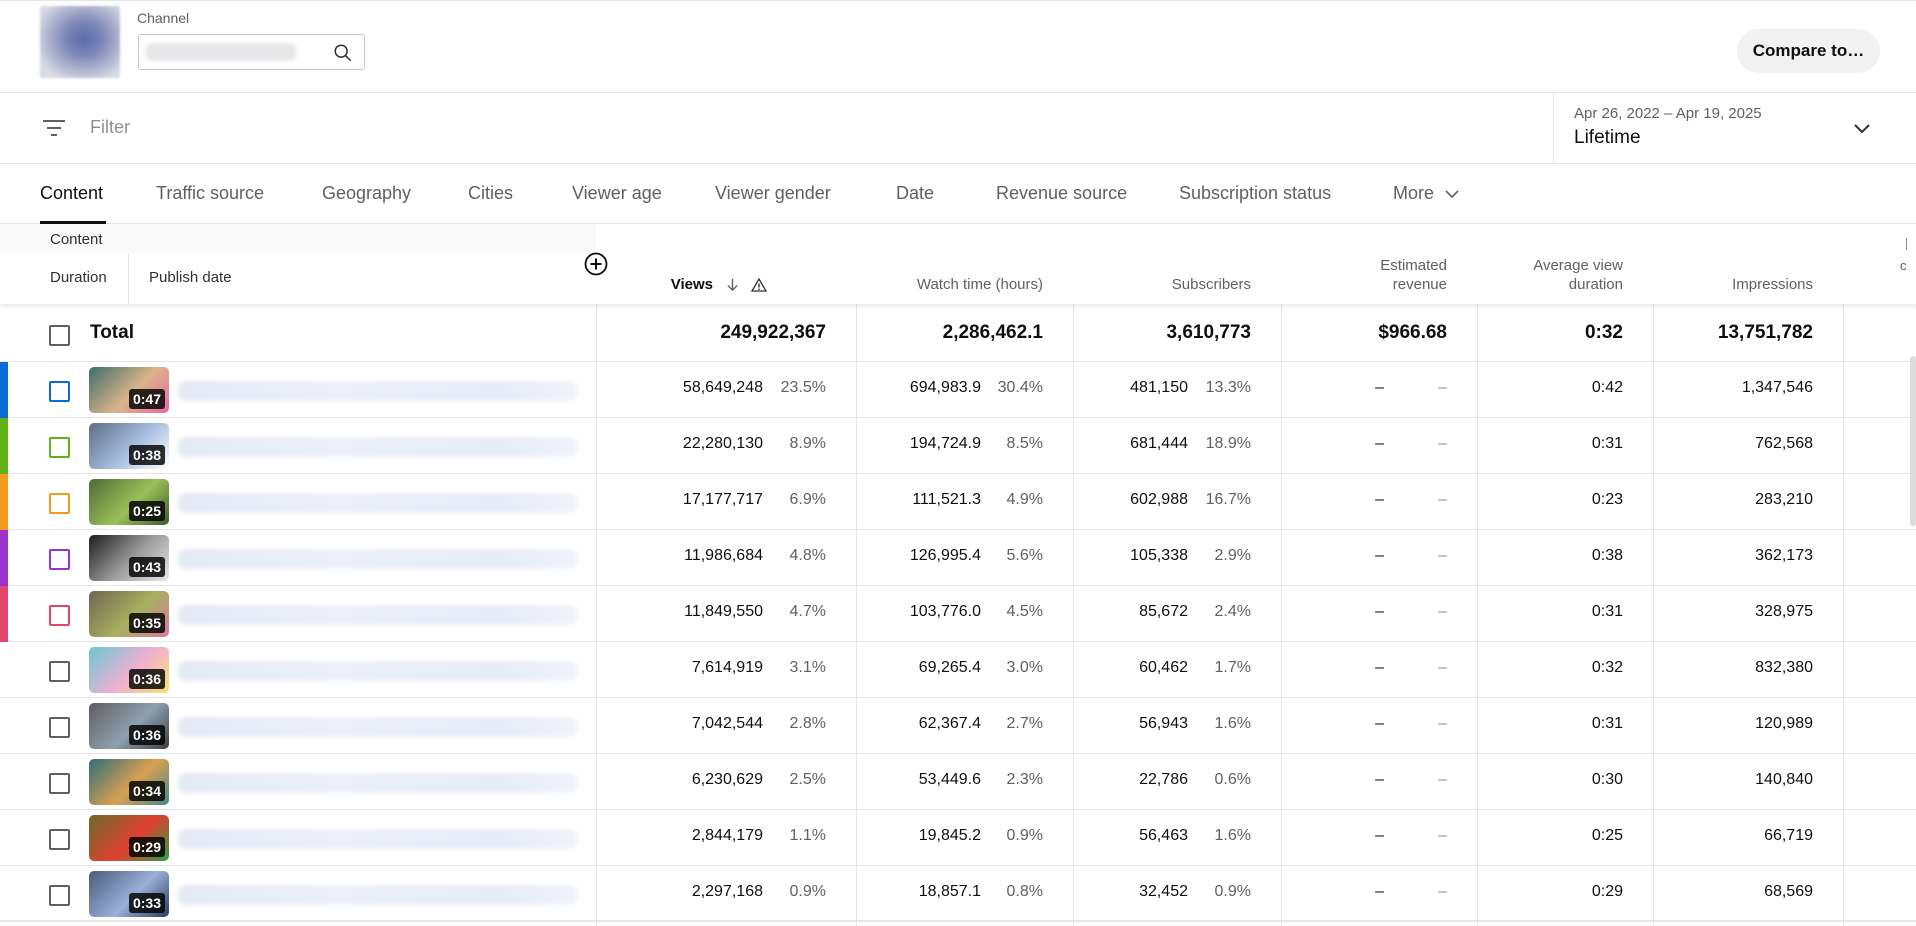  Describe the element at coordinates (1255, 193) in the screenshot. I see `tab-subscription-status: Subscription status` at that location.